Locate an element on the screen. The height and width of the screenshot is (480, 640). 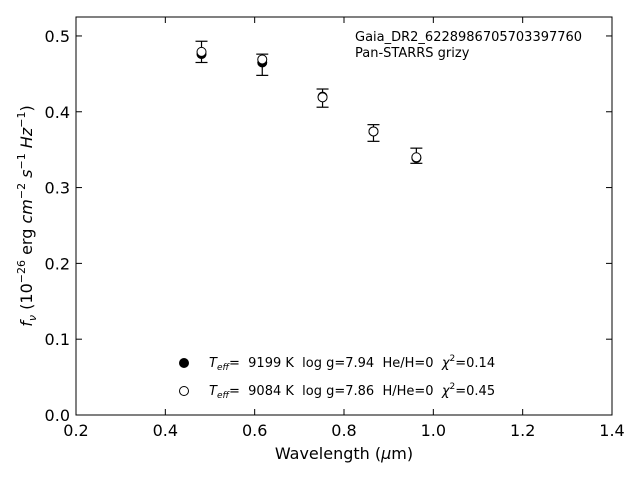
x-tick-label: 0.6 is located at coordinates (254, 430).